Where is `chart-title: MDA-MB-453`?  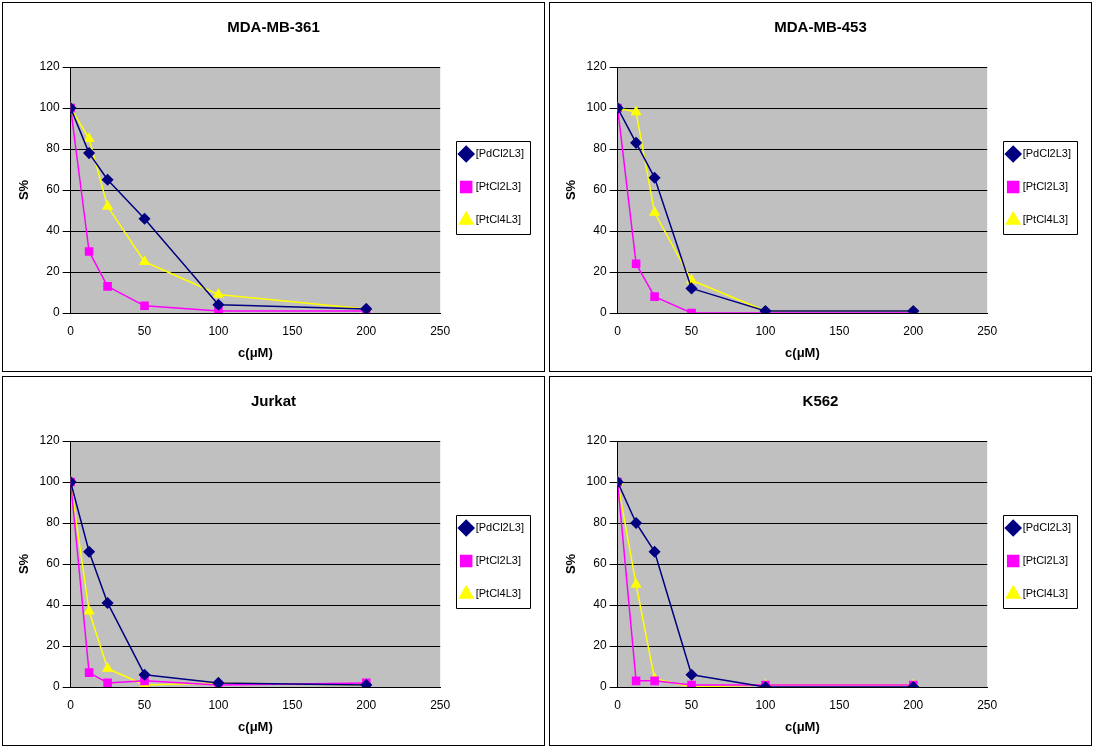
chart-title: MDA-MB-453 is located at coordinates (820, 27).